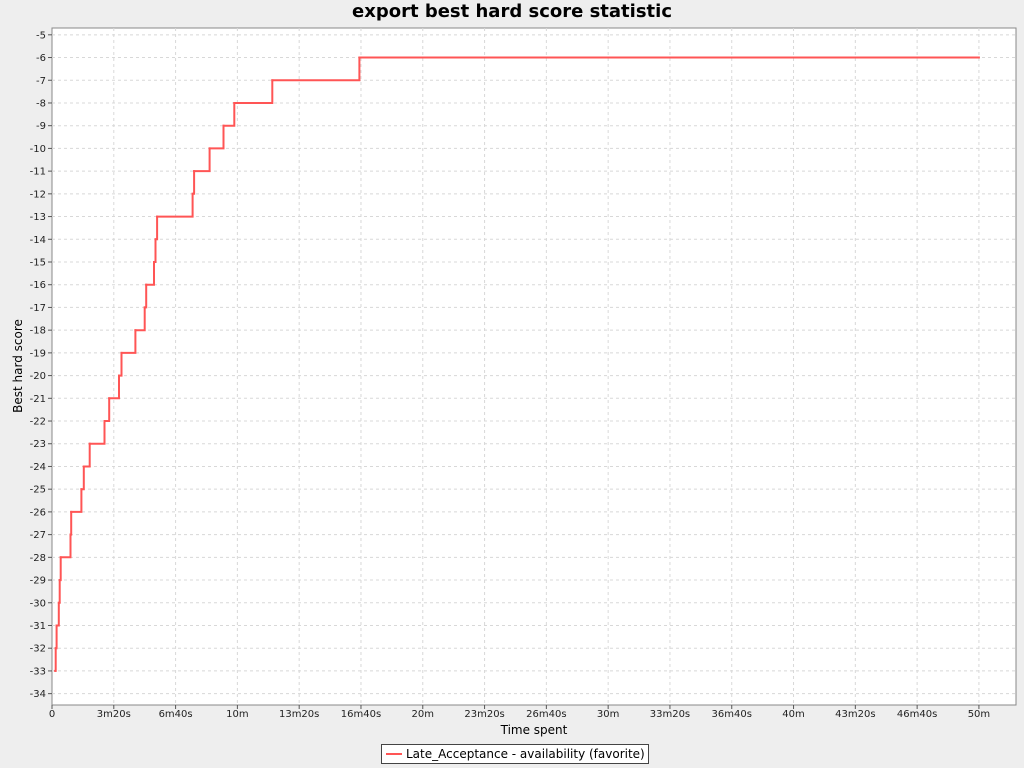 This screenshot has width=1024, height=768. I want to click on y-tick-label: -12, so click(38, 194).